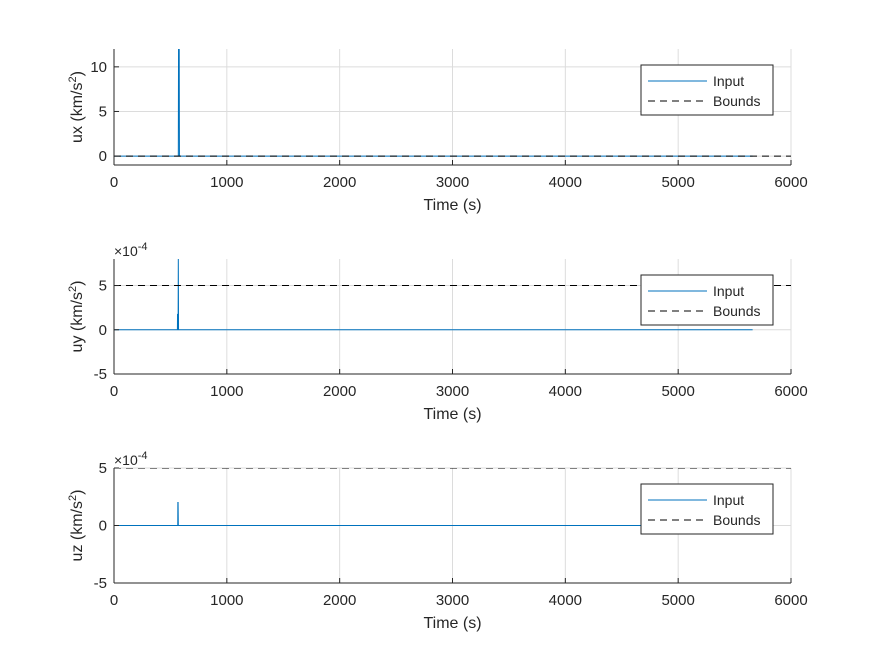 The height and width of the screenshot is (656, 875). I want to click on y-axis-label: uz (km/s2), so click(76, 526).